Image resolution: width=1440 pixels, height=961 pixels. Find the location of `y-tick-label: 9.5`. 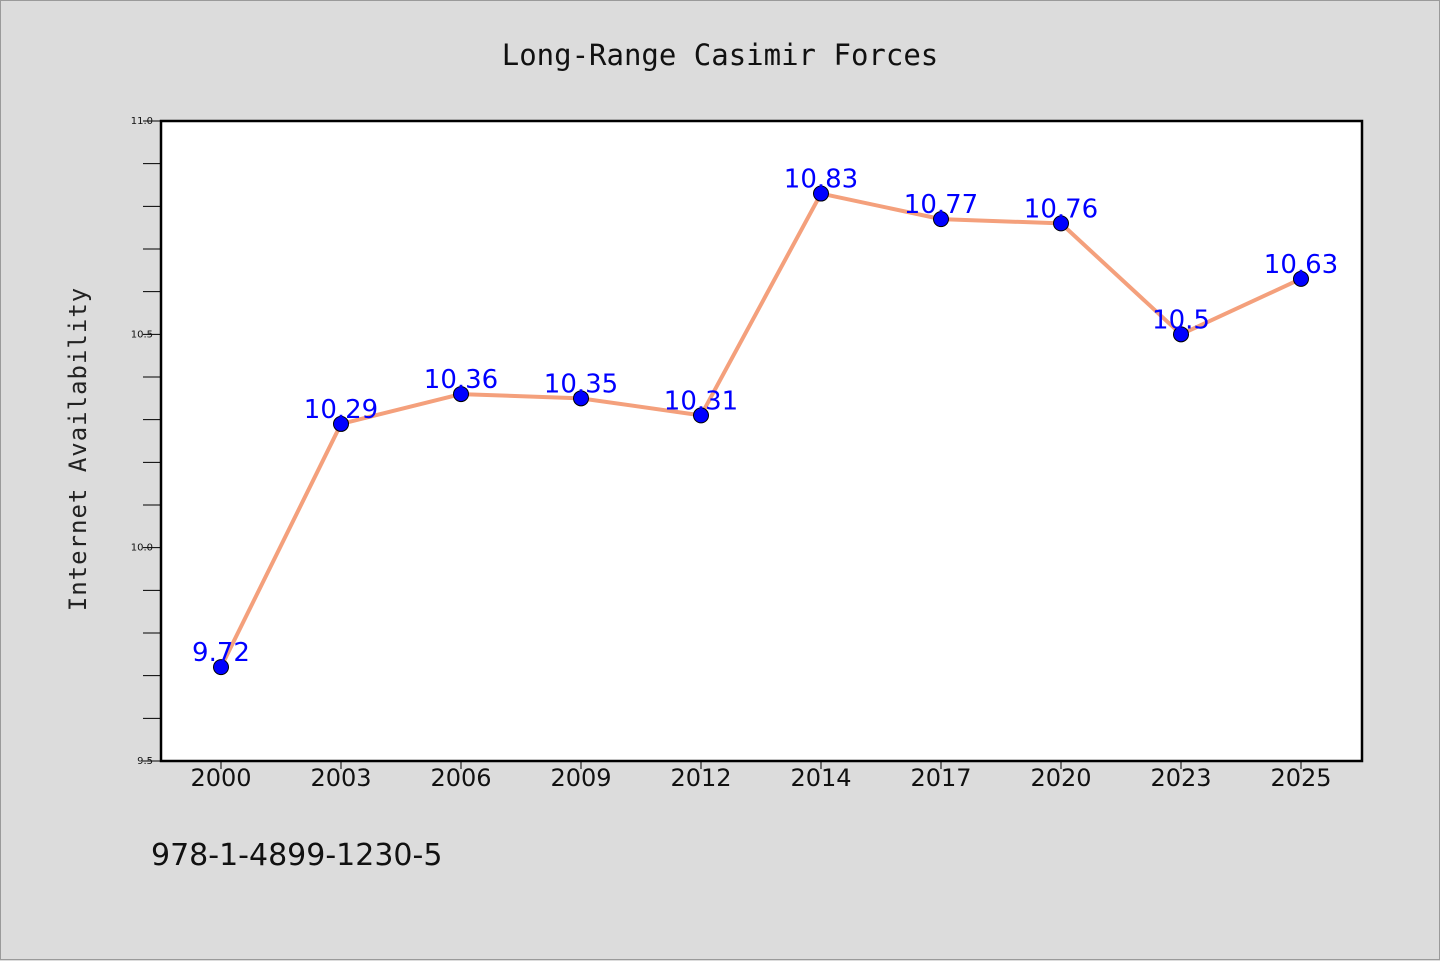

y-tick-label: 9.5 is located at coordinates (145, 761).